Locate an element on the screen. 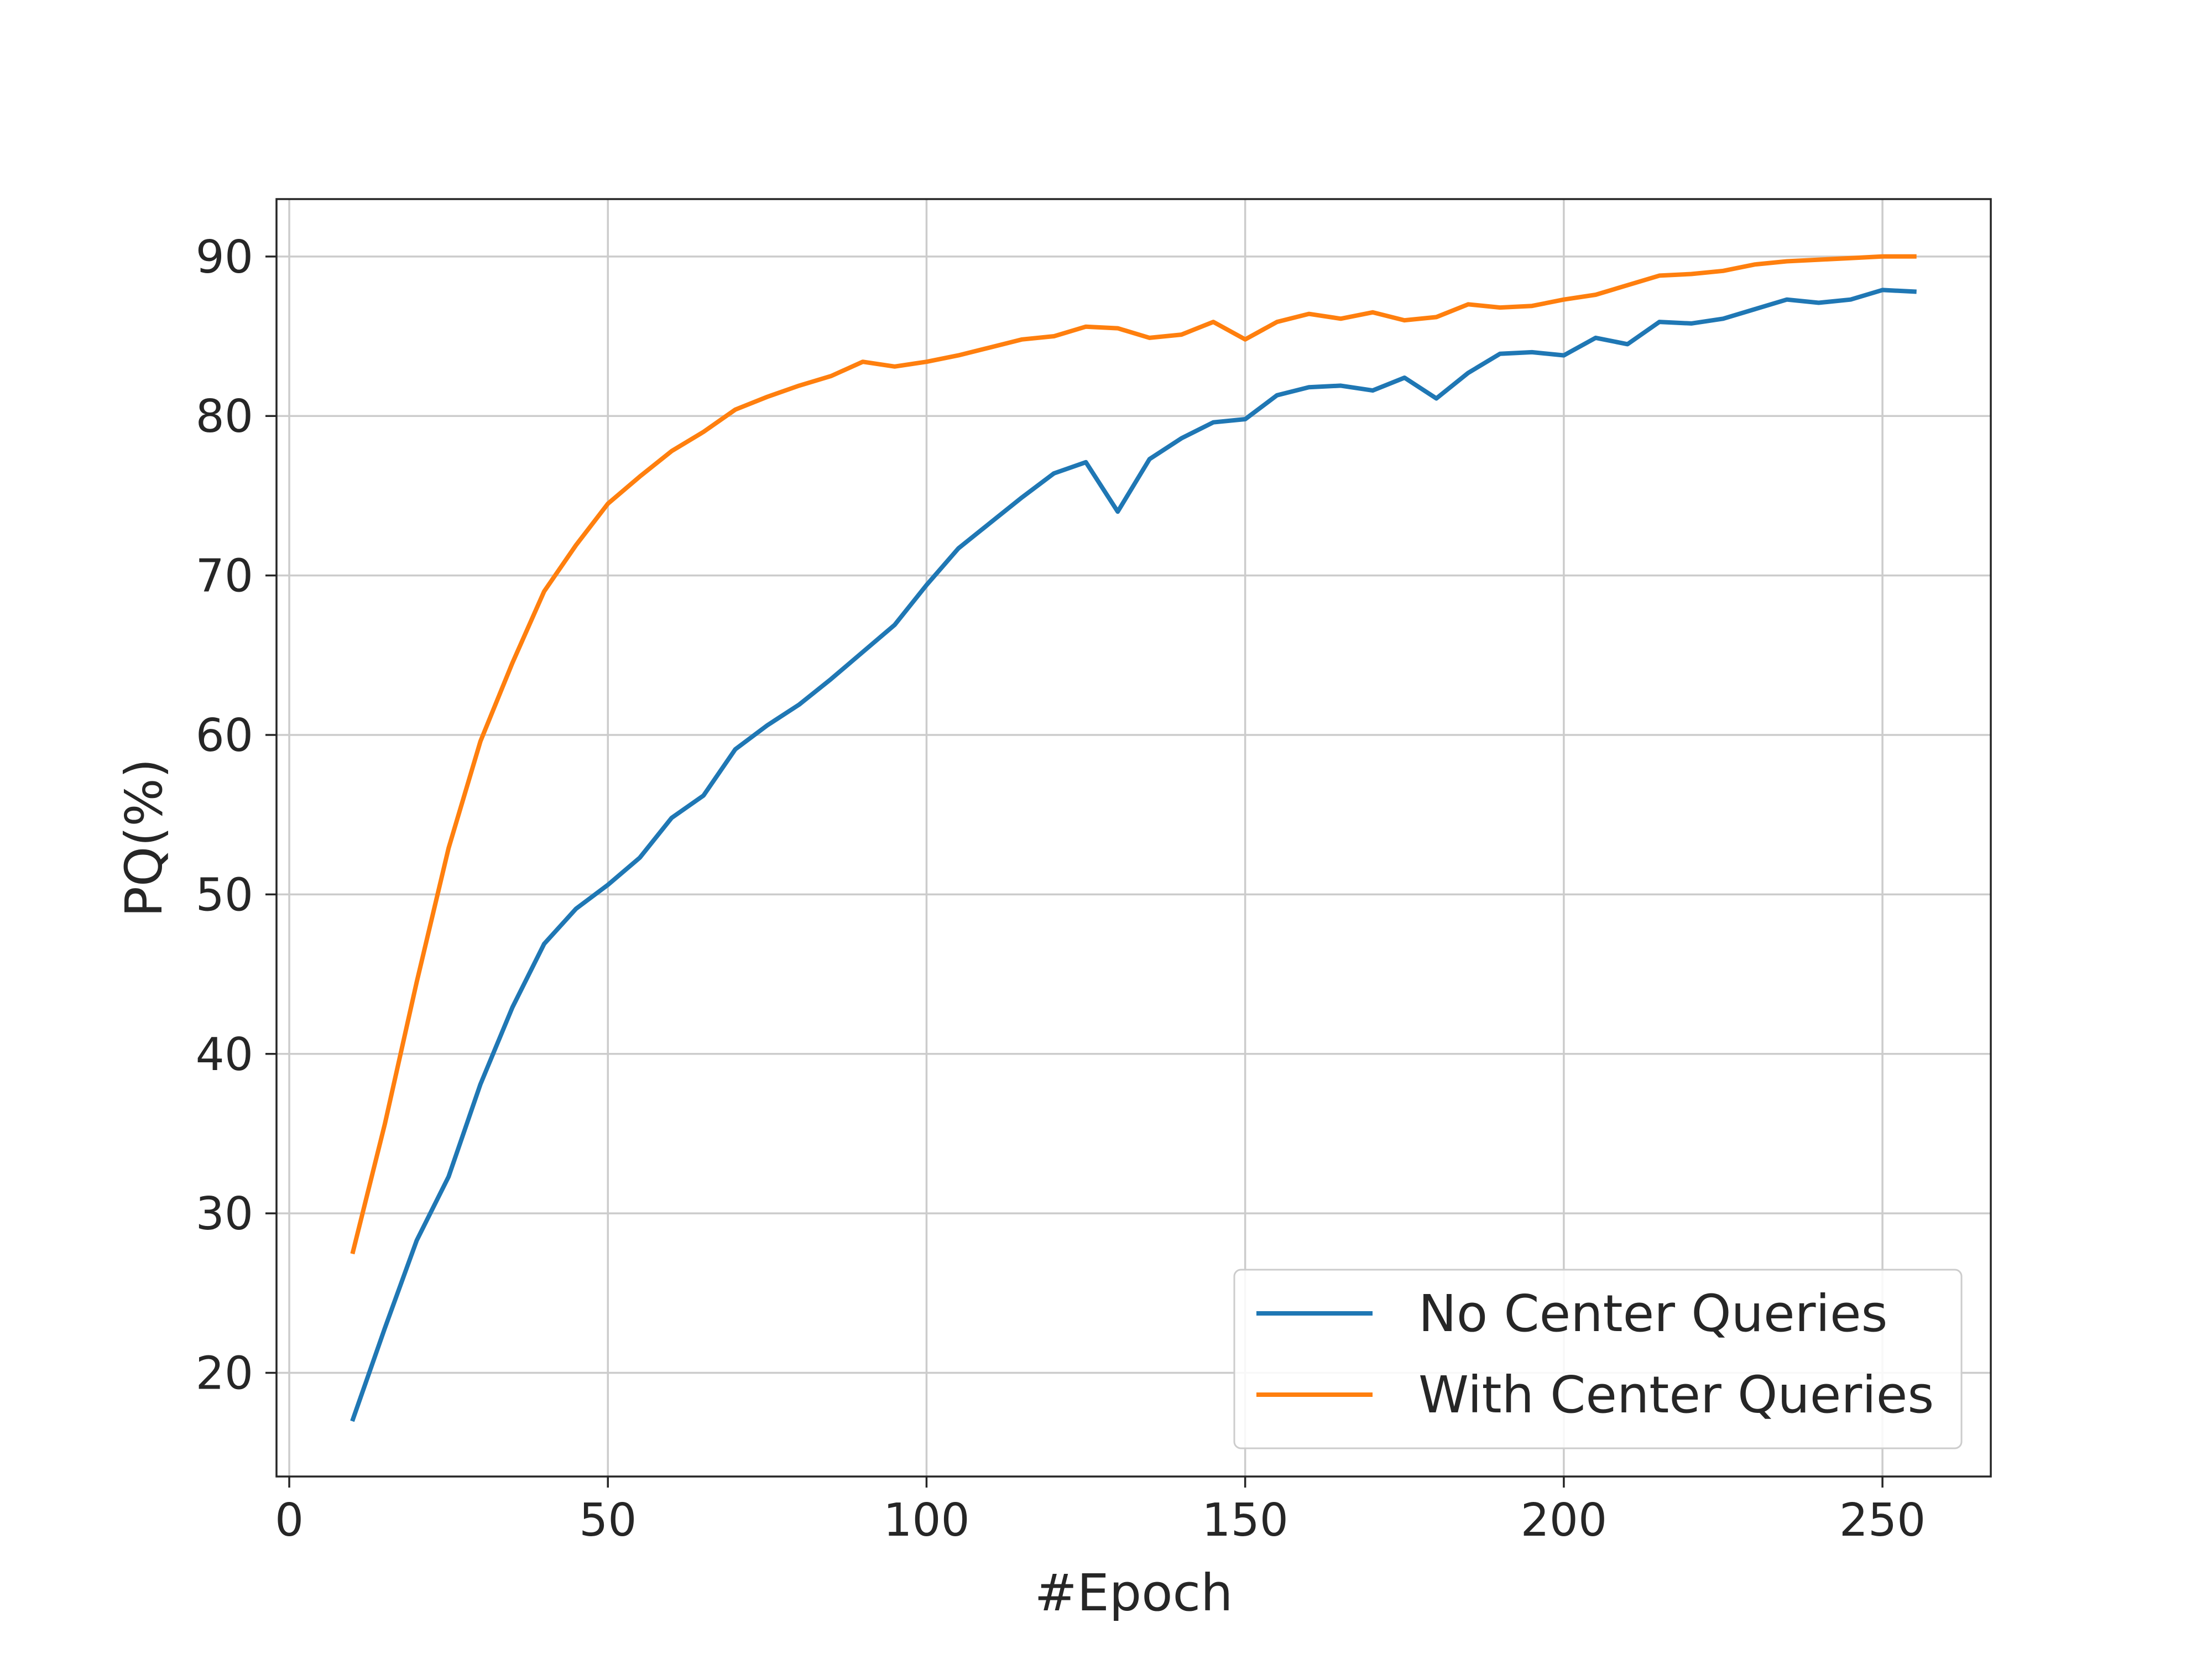 This screenshot has width=2212, height=1659. y-tick-label: 60 is located at coordinates (225, 735).